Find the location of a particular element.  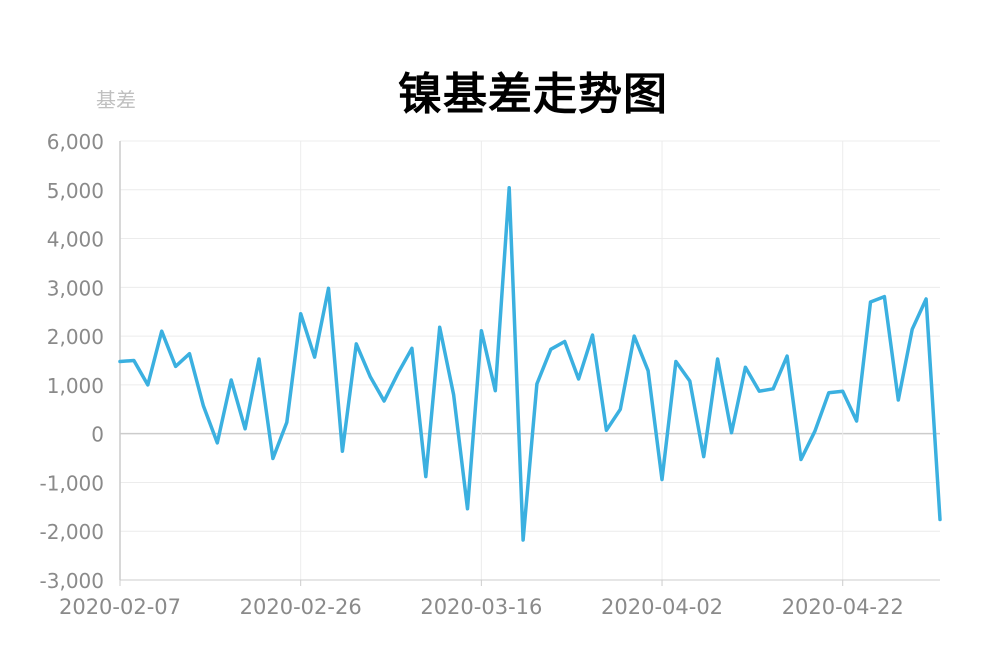

y-tick-label: -2,000 is located at coordinates (72, 532).